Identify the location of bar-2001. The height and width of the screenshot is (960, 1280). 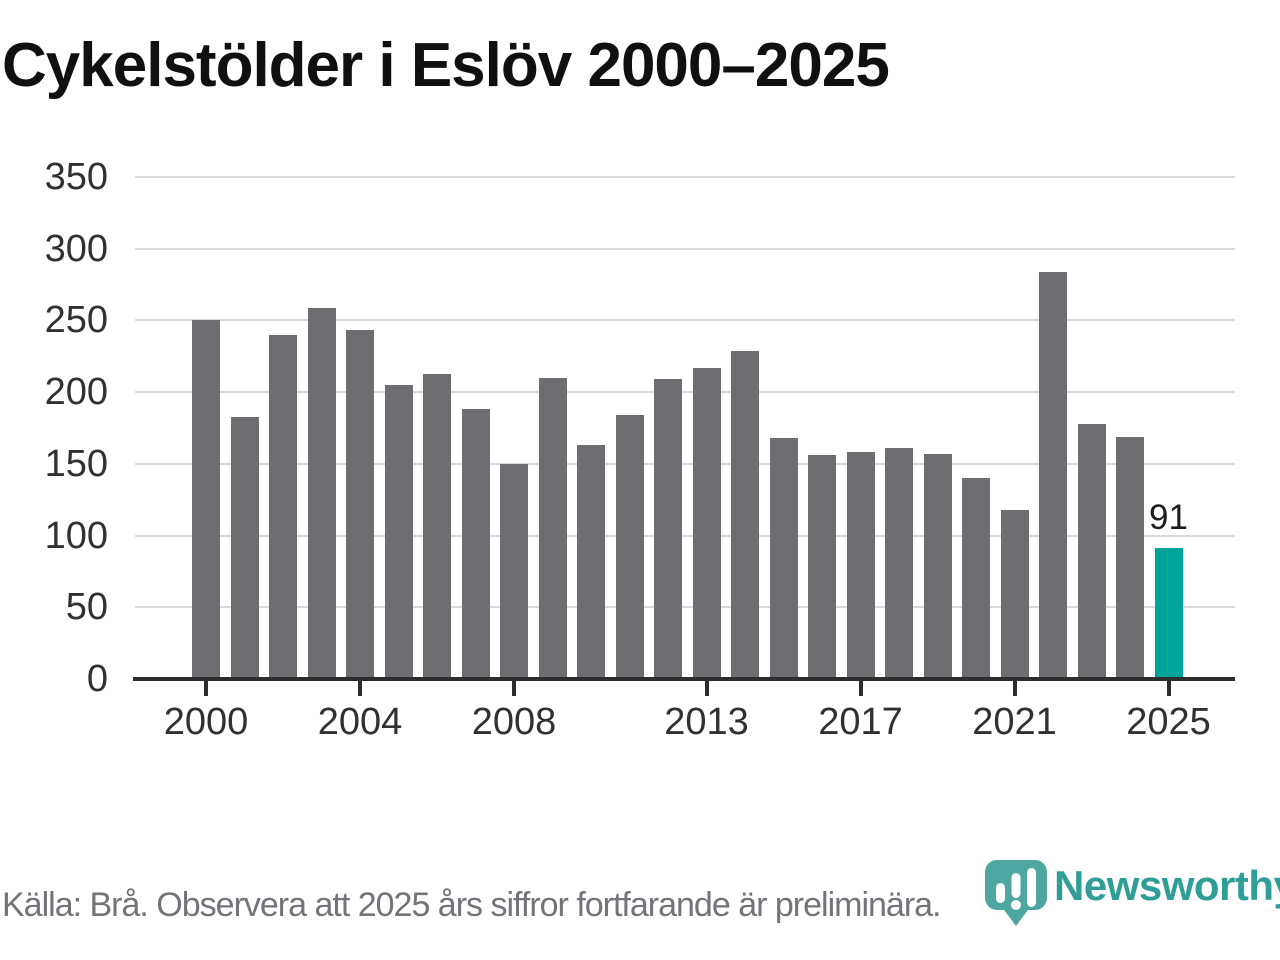
(244, 547).